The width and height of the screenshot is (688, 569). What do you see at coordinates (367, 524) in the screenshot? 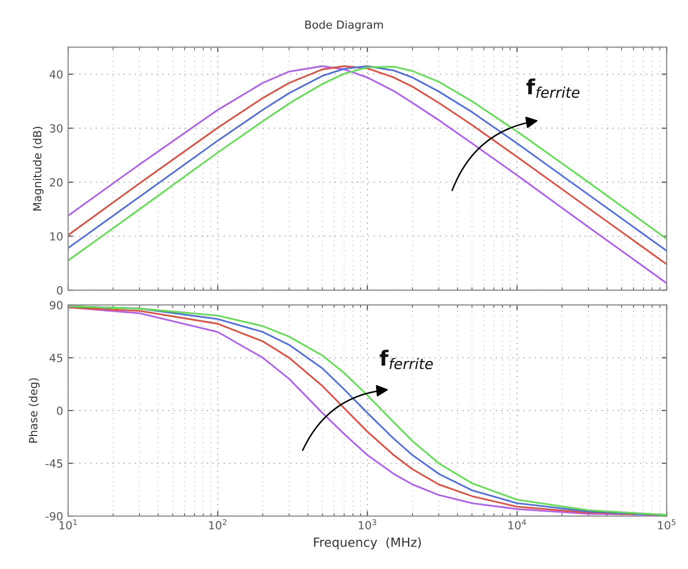
I see `x-tick-label: 10$^{3}$` at bounding box center [367, 524].